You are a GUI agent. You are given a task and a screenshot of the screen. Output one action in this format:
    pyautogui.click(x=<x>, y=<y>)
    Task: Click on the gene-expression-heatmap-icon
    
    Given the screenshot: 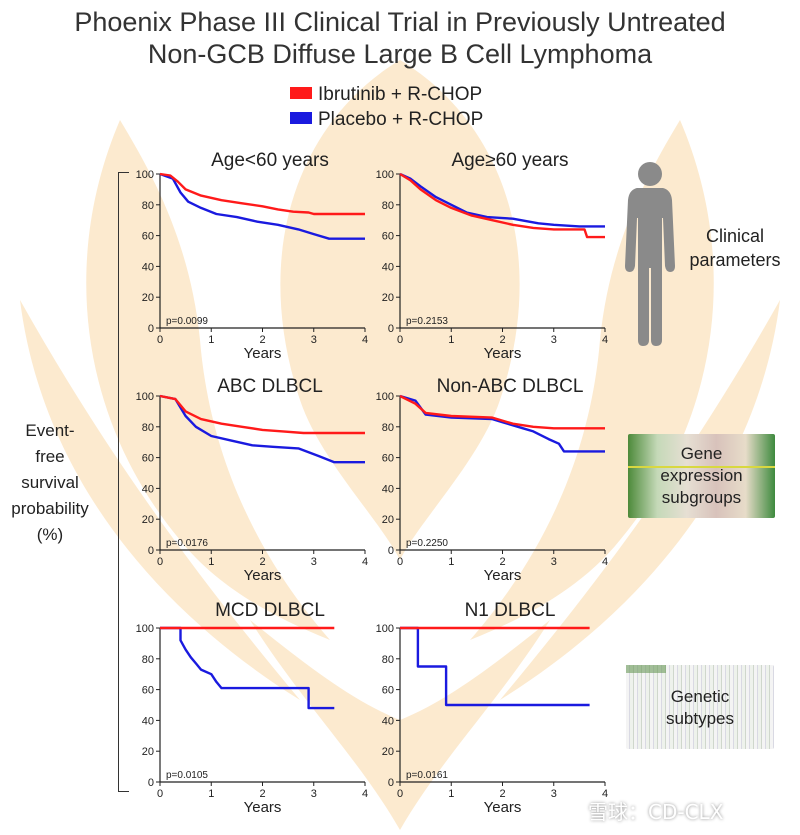 What is the action you would take?
    pyautogui.click(x=701, y=476)
    